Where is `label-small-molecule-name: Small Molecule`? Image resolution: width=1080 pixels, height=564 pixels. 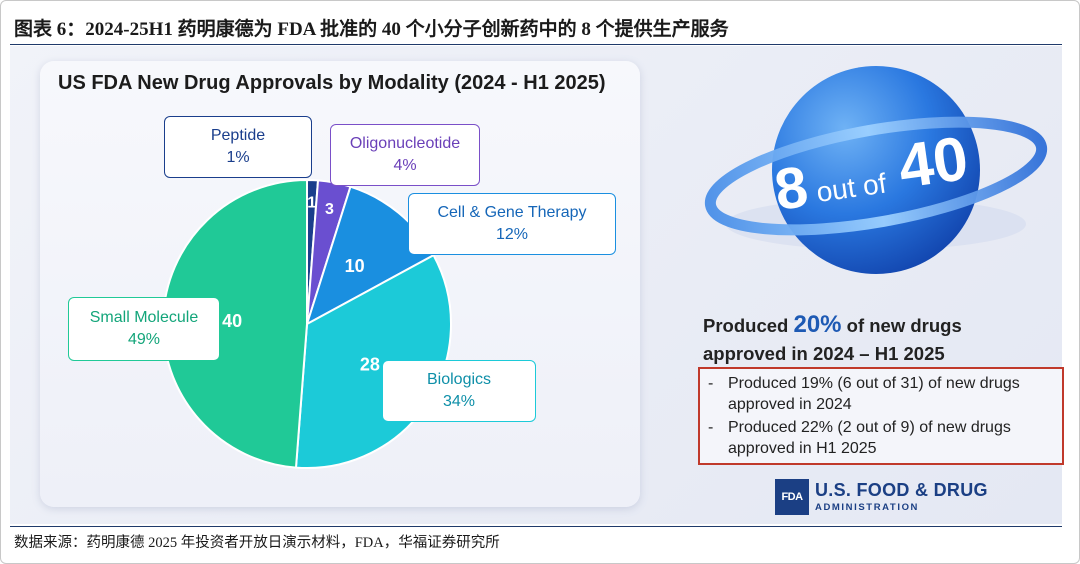
label-small-molecule-name: Small Molecule is located at coordinates (144, 317).